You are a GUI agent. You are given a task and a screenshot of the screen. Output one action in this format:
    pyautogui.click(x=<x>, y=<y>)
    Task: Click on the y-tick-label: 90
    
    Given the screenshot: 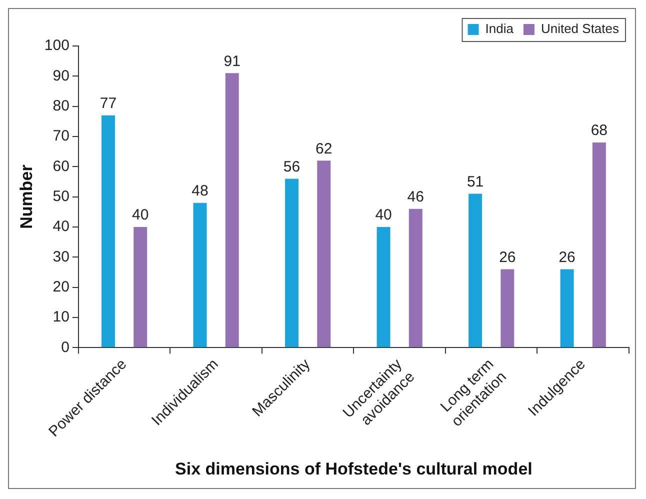 What is the action you would take?
    pyautogui.click(x=61, y=75)
    